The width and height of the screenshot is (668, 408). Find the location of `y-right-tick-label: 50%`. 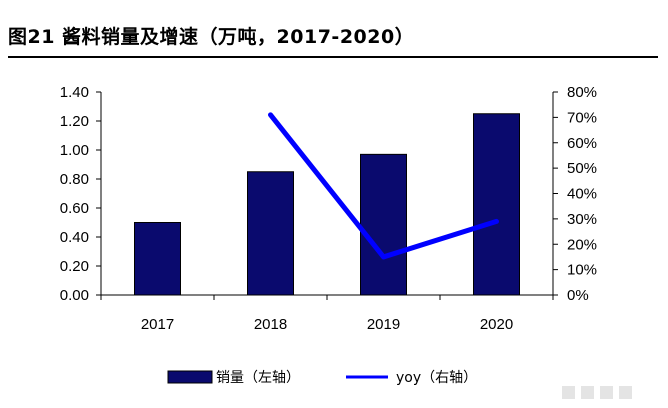

y-right-tick-label: 50% is located at coordinates (582, 168).